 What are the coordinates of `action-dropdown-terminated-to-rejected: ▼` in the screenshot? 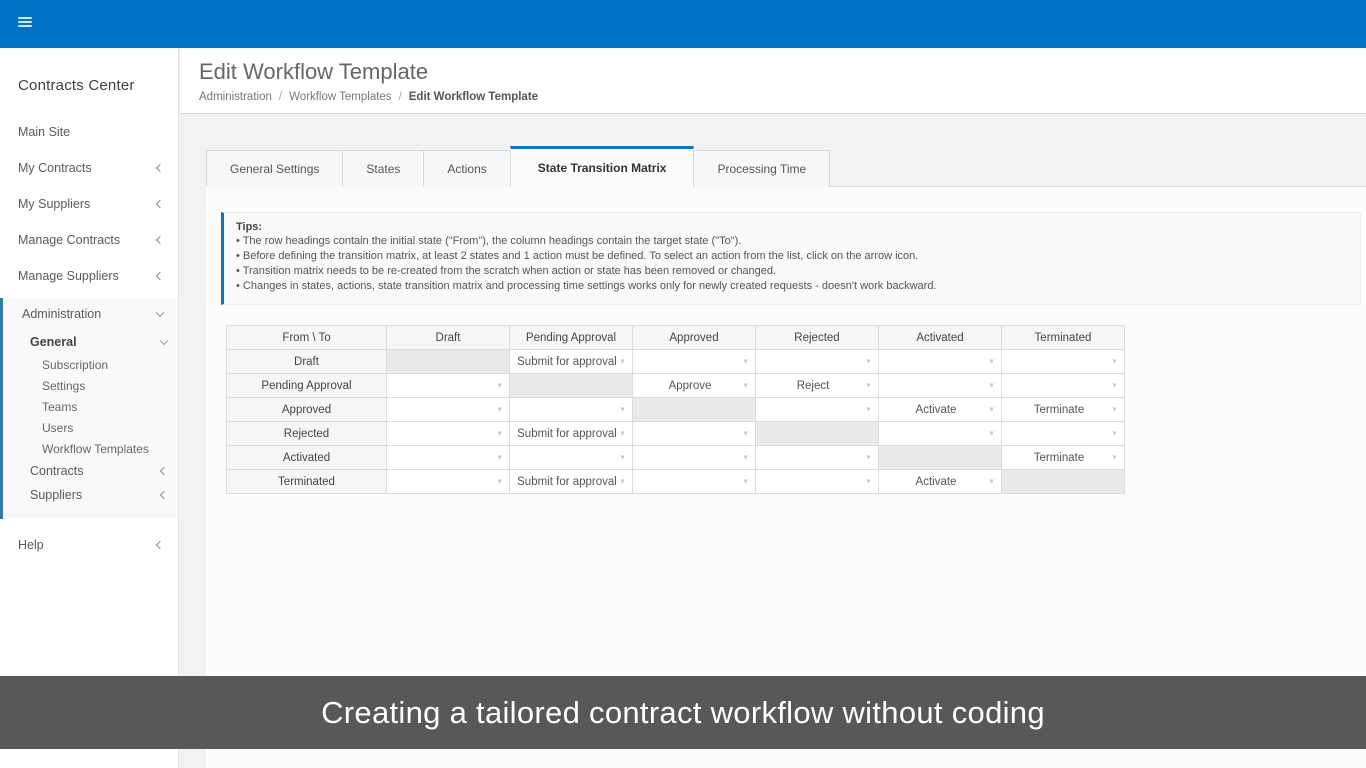 It's located at (817, 481).